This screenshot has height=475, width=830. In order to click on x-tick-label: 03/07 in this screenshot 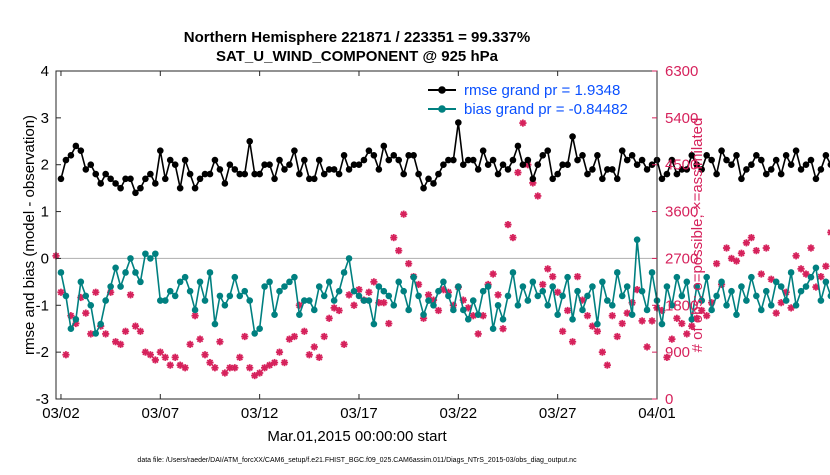, I will do `click(161, 413)`.